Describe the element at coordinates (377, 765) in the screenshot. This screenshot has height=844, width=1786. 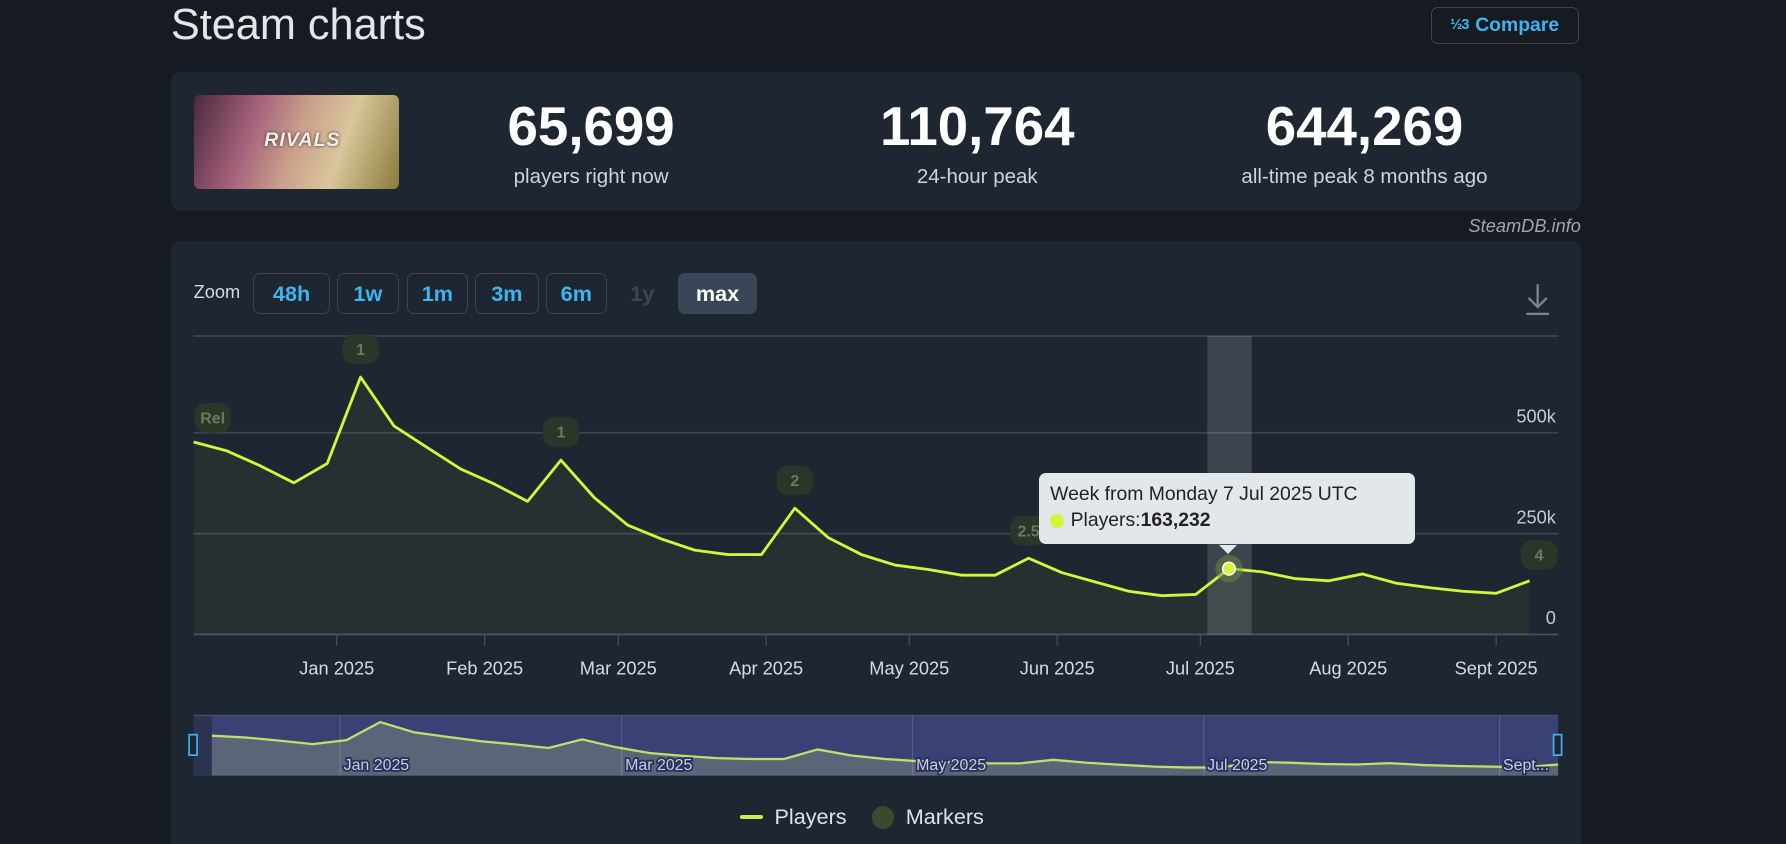
I see `navigator-tick-label: Jan 2025` at that location.